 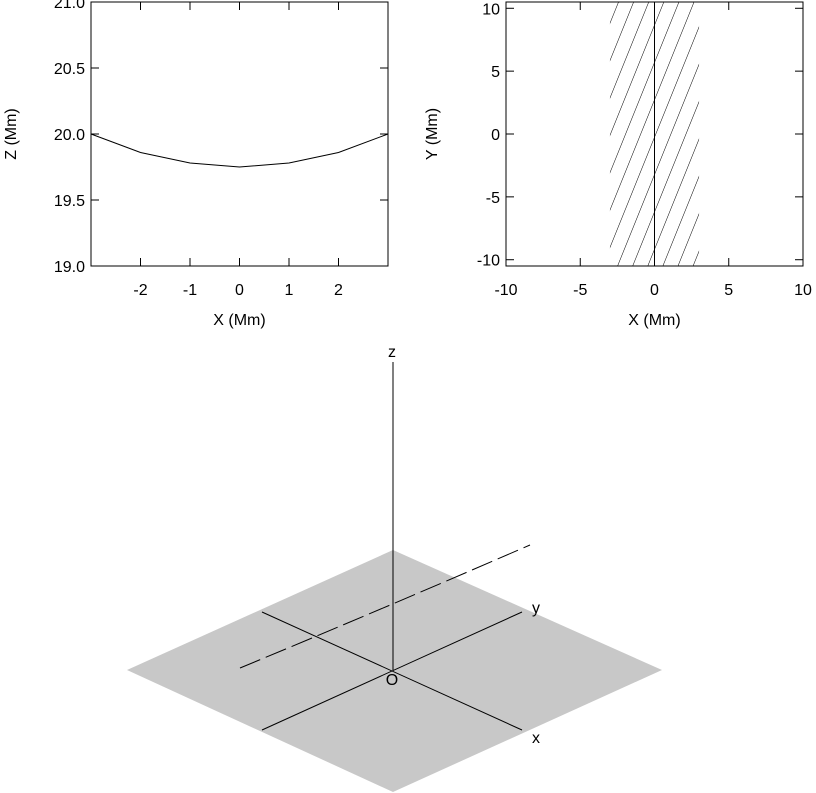 I want to click on origin-label: O, so click(x=392, y=680).